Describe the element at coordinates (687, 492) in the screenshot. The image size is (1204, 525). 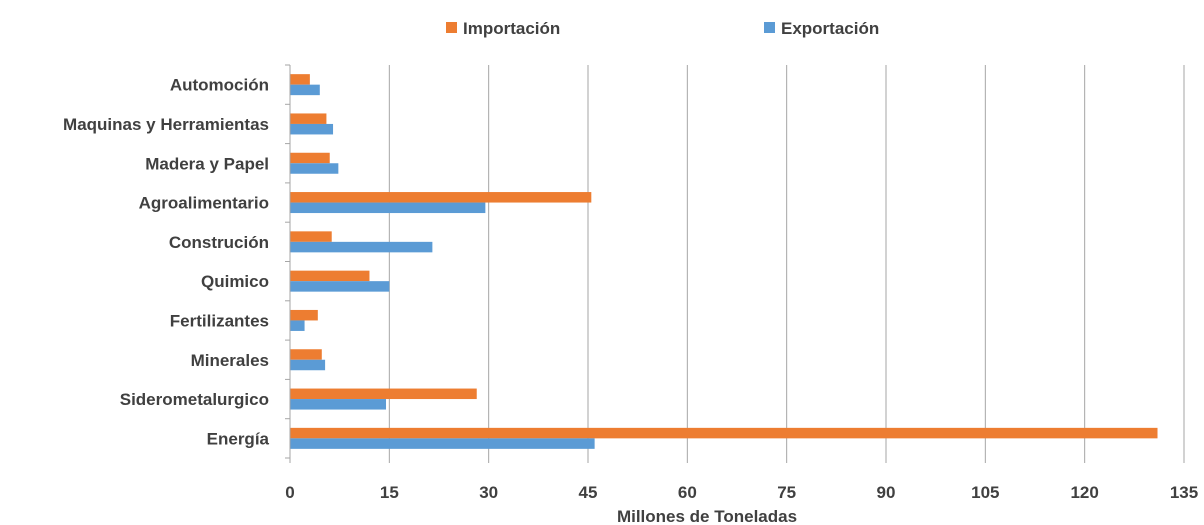
I see `x-tick-label: 60` at that location.